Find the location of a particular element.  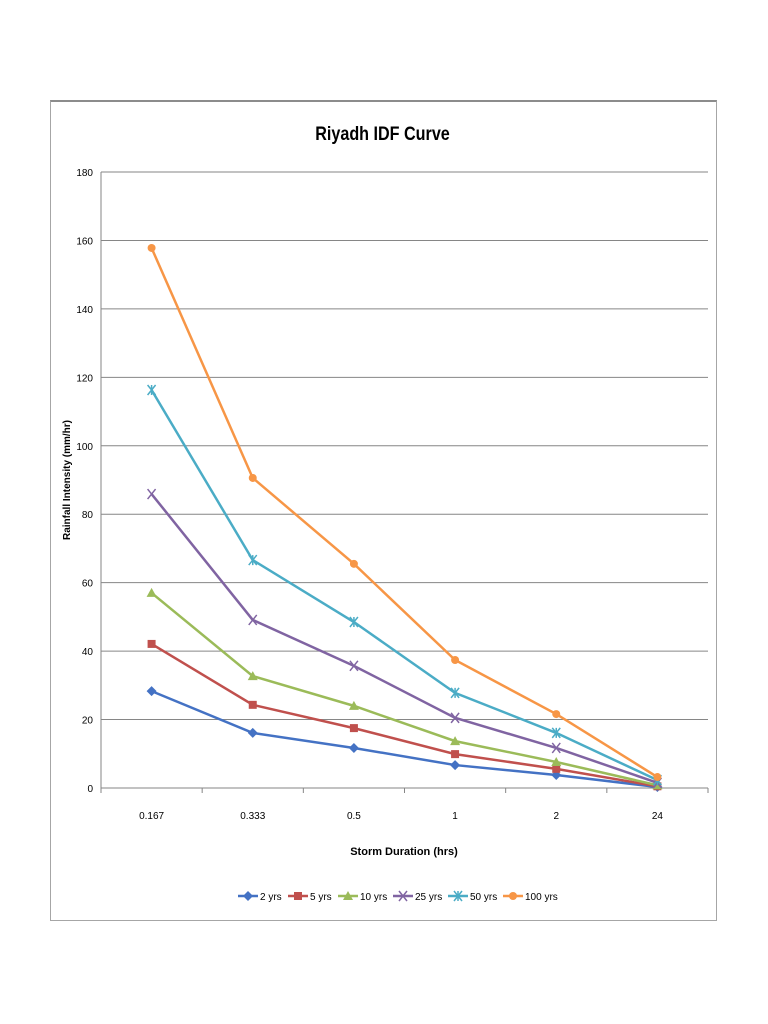

legend-label: 10 yrs is located at coordinates (373, 897).